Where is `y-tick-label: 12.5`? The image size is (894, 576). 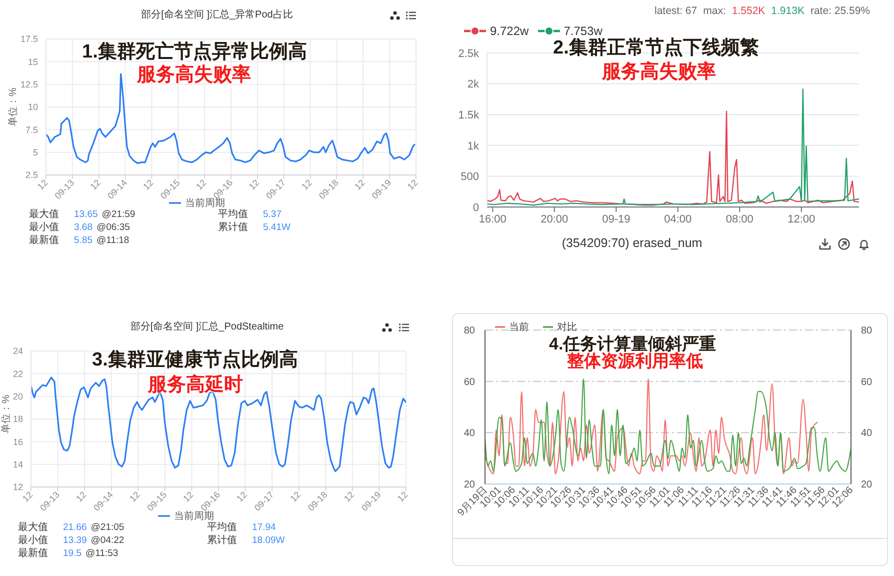
y-tick-label: 12.5 is located at coordinates (29, 85).